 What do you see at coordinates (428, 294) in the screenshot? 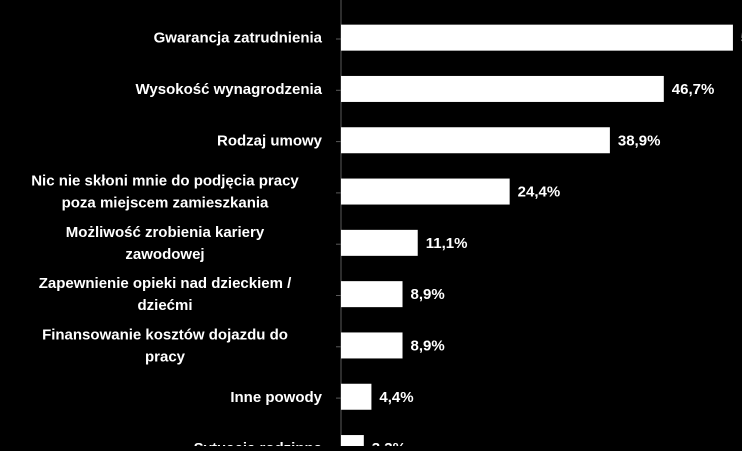
I see `data-label-6: 8,9%` at bounding box center [428, 294].